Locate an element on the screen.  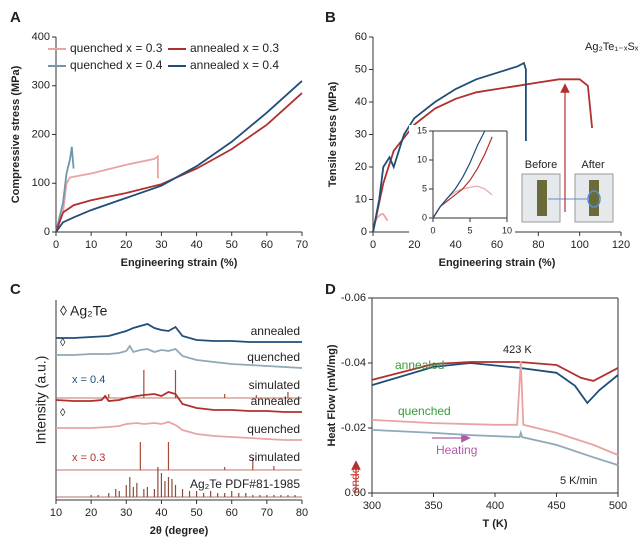
annotation: x = 0.3 is located at coordinates (88, 458).